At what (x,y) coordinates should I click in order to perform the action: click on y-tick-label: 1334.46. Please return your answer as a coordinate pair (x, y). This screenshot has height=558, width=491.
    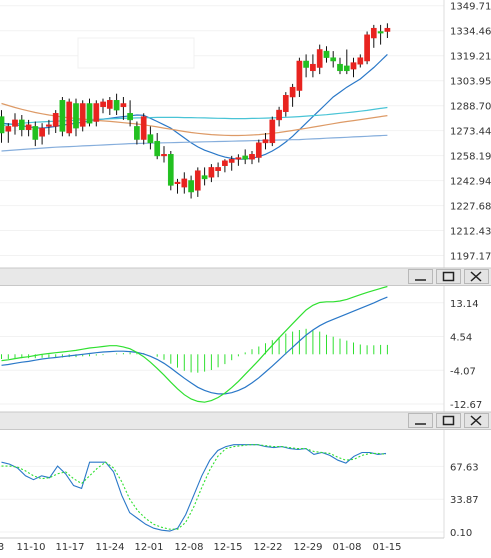
    Looking at the image, I should click on (470, 32).